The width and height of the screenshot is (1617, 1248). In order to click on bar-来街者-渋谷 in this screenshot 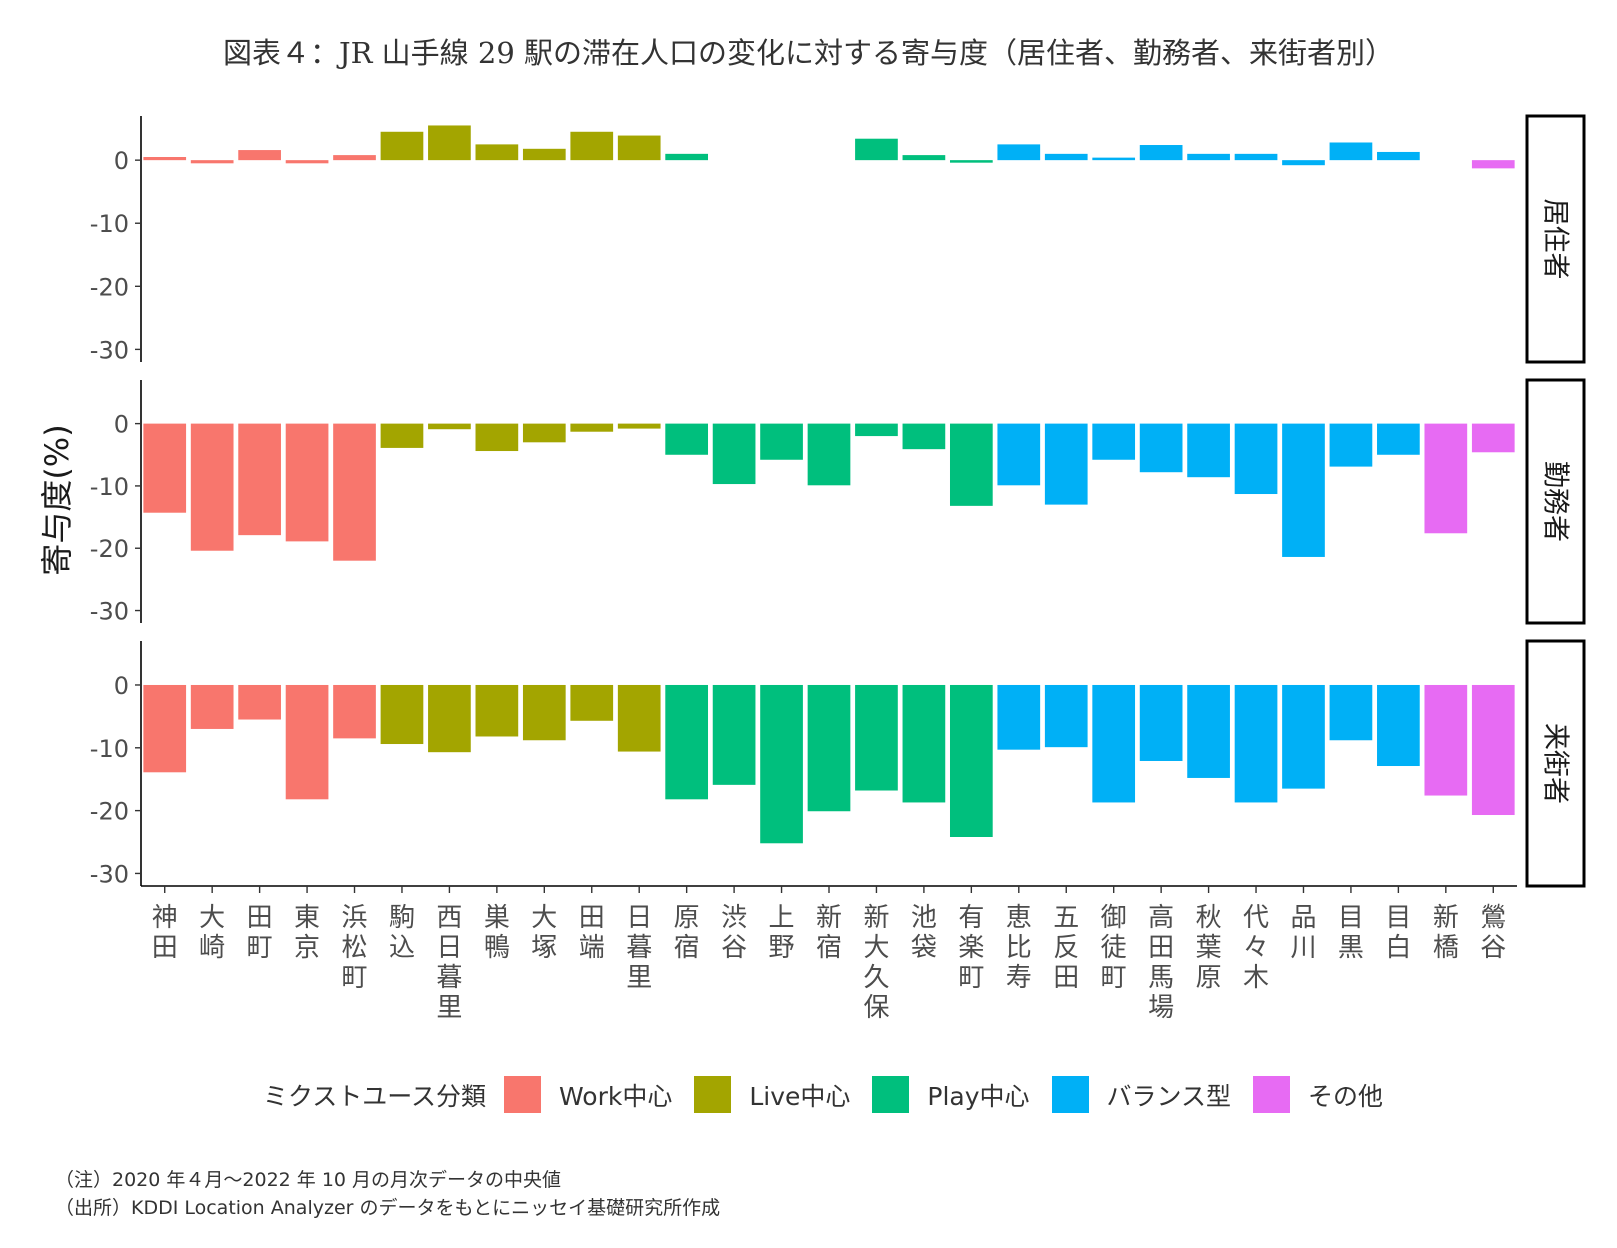, I will do `click(734, 734)`.